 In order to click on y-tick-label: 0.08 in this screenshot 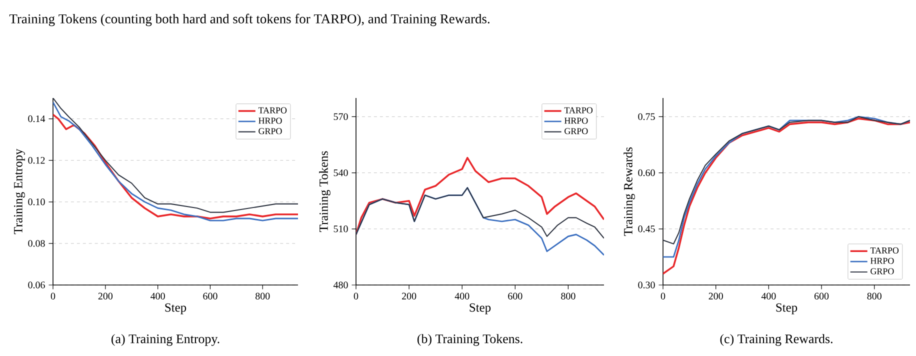, I will do `click(36, 243)`.